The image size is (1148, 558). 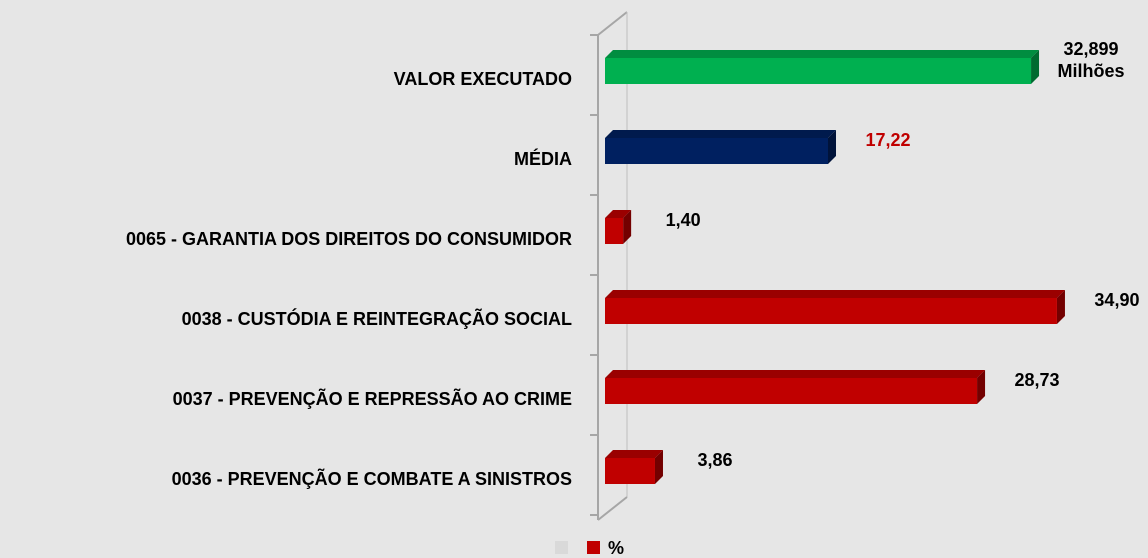 I want to click on value-label: 17,22, so click(x=888, y=140).